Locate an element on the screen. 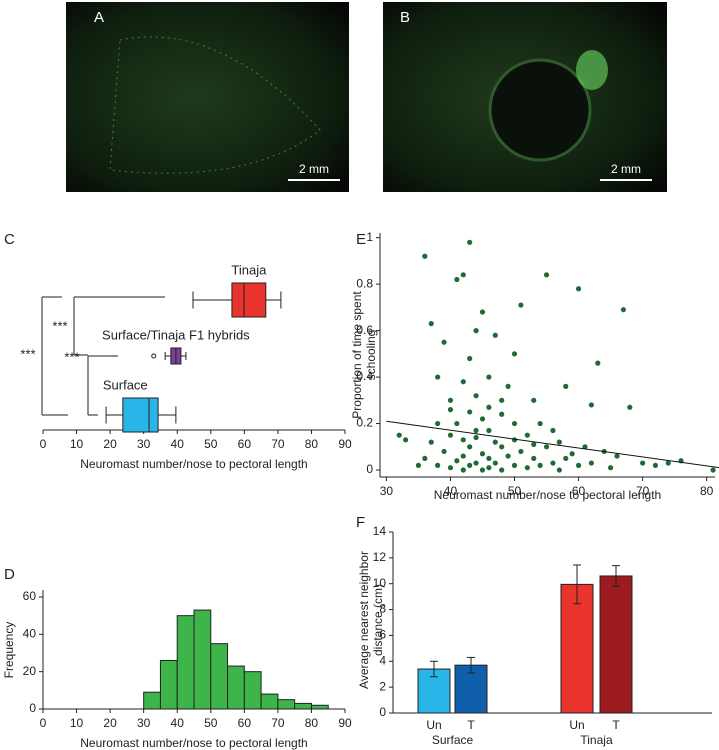 The height and width of the screenshot is (750, 719). panel-label: E is located at coordinates (361, 239).